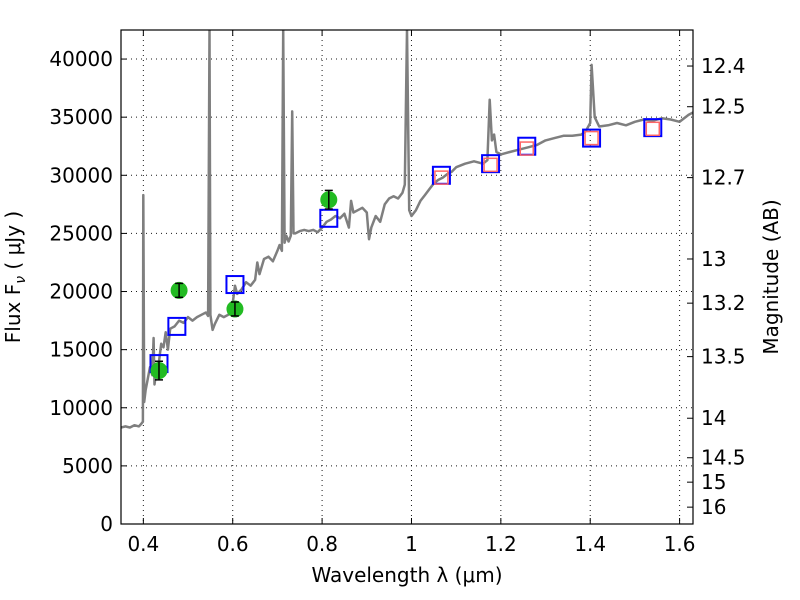 Image resolution: width=800 pixels, height=600 pixels. What do you see at coordinates (106, 524) in the screenshot?
I see `y-tick-label: 0` at bounding box center [106, 524].